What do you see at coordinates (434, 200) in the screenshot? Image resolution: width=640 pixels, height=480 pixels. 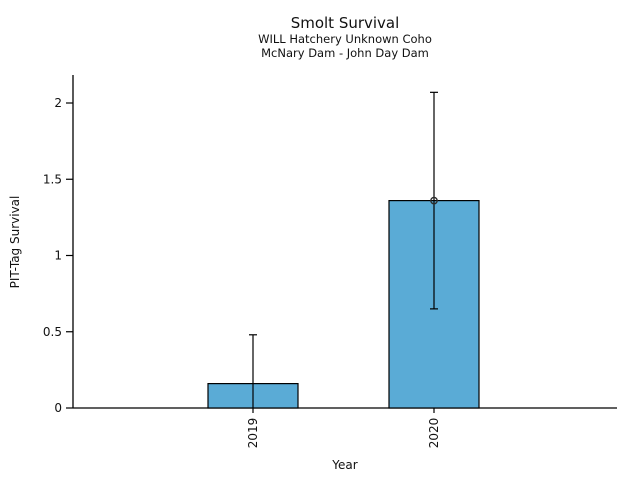 I see `point-marker-2020` at bounding box center [434, 200].